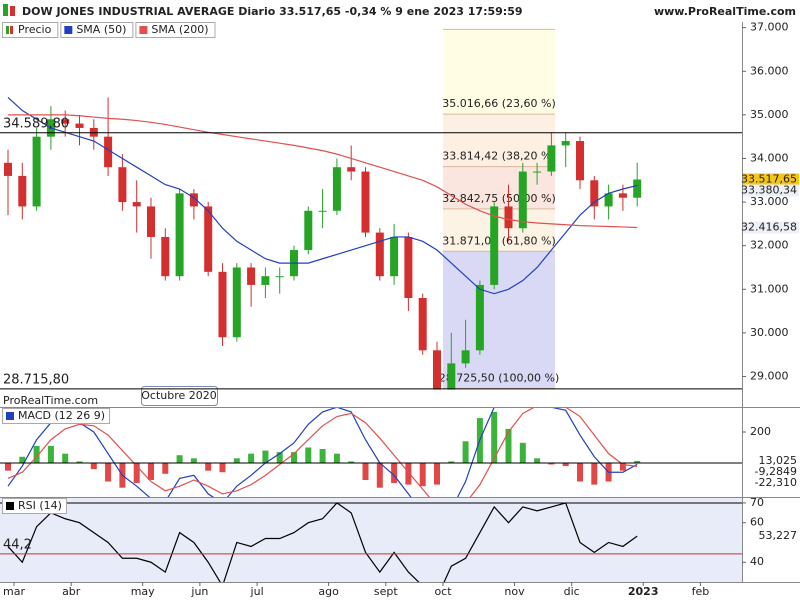 This screenshot has height=600, width=800. What do you see at coordinates (36, 123) in the screenshot?
I see `h-line-label: 34.589,80` at bounding box center [36, 123].